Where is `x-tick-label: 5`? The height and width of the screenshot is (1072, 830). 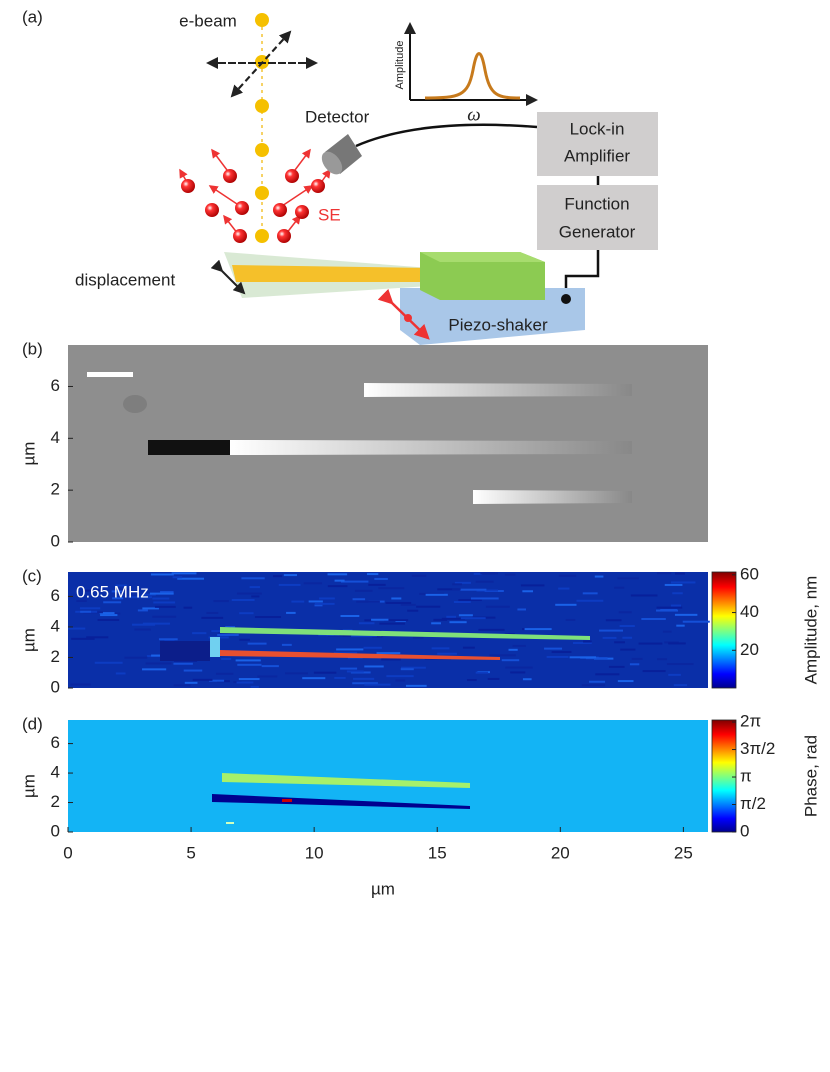 x-tick-label: 5 is located at coordinates (190, 852).